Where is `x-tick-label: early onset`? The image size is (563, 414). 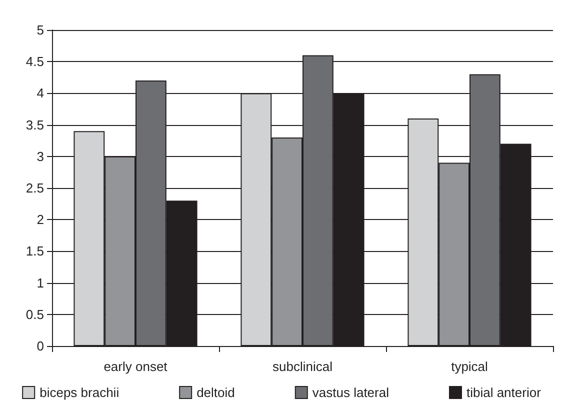 x-tick-label: early onset is located at coordinates (136, 366).